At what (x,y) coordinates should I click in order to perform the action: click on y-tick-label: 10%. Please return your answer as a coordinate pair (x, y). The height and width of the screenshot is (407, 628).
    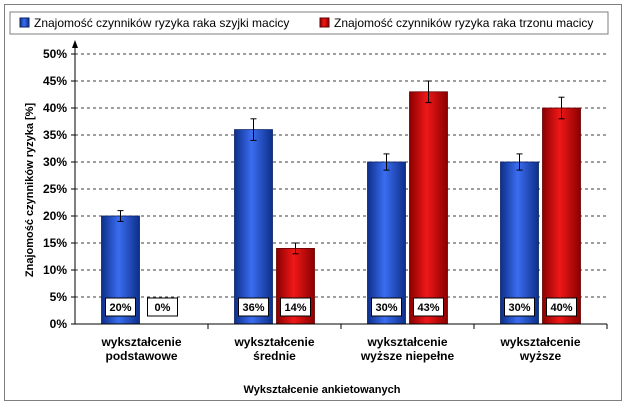
    Looking at the image, I should click on (55, 270).